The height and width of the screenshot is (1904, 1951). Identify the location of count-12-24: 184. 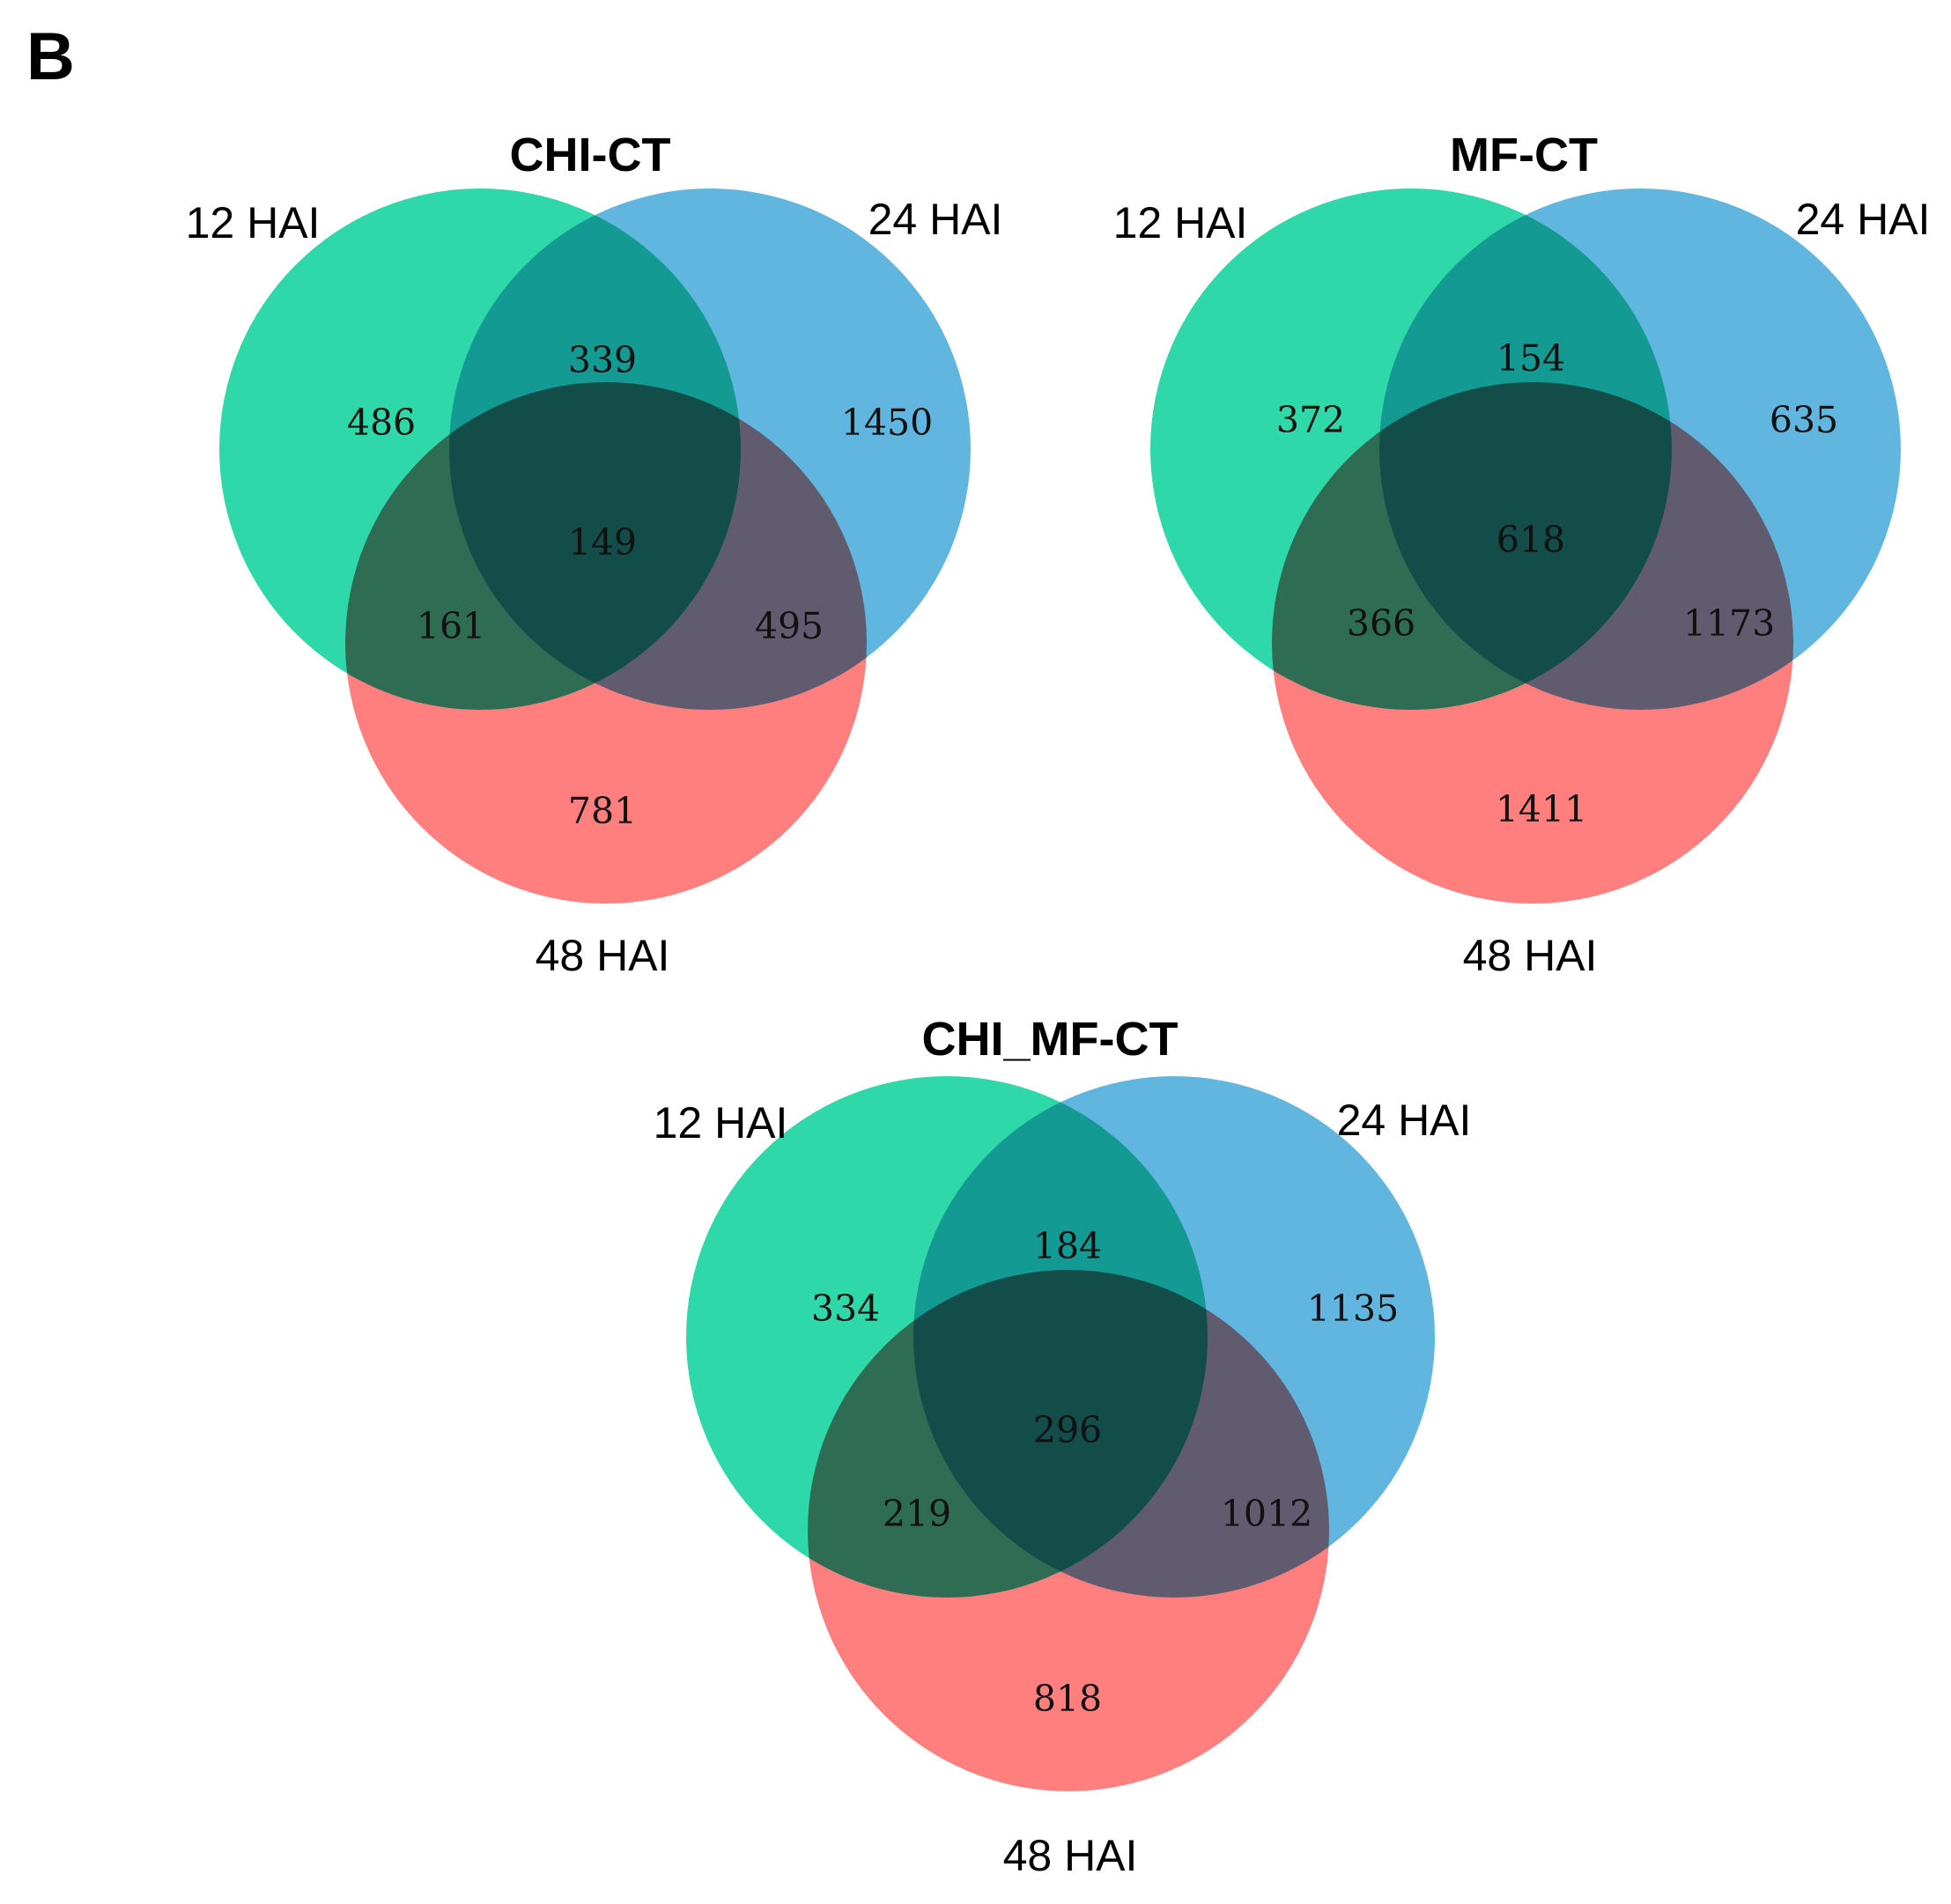
(1067, 1246).